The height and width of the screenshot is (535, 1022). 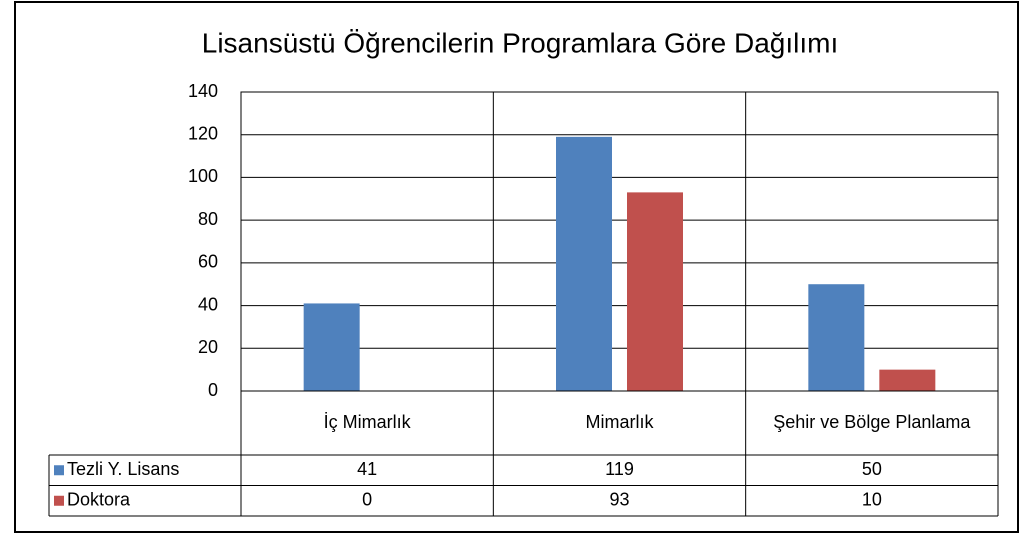 What do you see at coordinates (619, 469) in the screenshot?
I see `table-value: 119` at bounding box center [619, 469].